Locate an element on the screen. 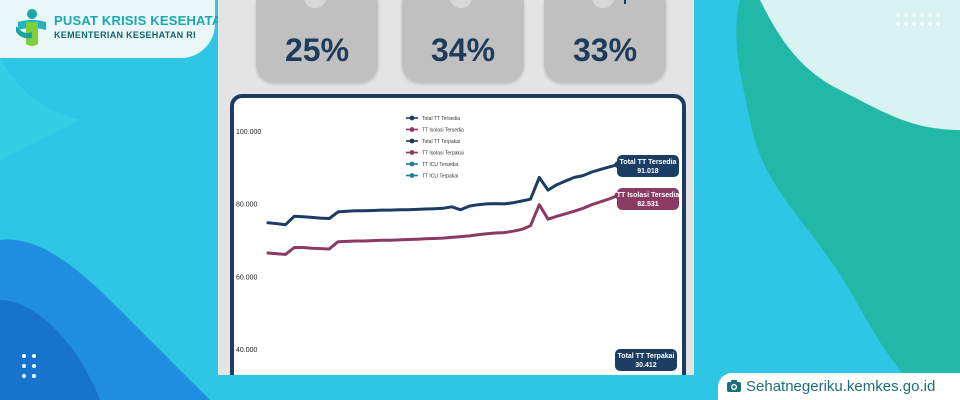 The height and width of the screenshot is (400, 960). legend-label: Total TT Tersedia is located at coordinates (441, 119).